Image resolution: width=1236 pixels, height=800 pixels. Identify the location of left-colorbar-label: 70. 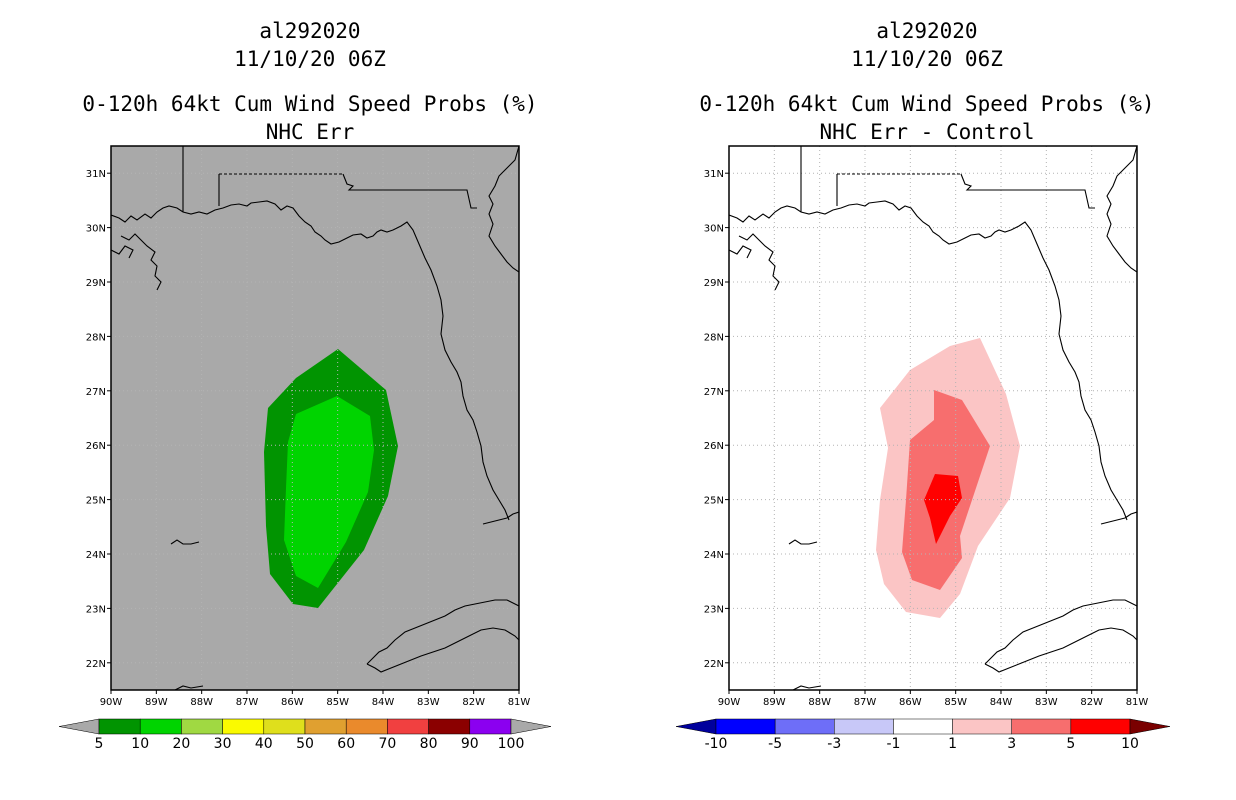
(387, 744).